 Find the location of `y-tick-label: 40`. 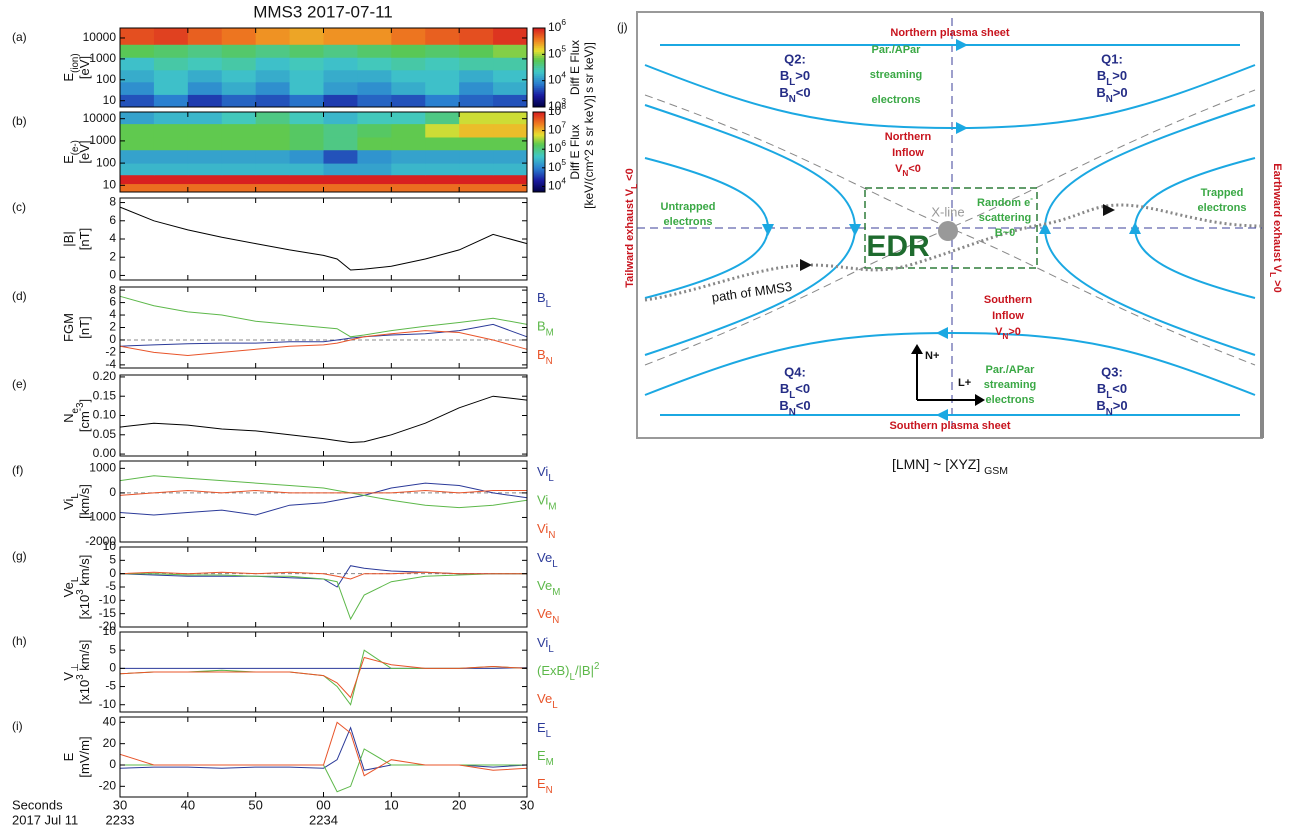

y-tick-label: 40 is located at coordinates (110, 722).